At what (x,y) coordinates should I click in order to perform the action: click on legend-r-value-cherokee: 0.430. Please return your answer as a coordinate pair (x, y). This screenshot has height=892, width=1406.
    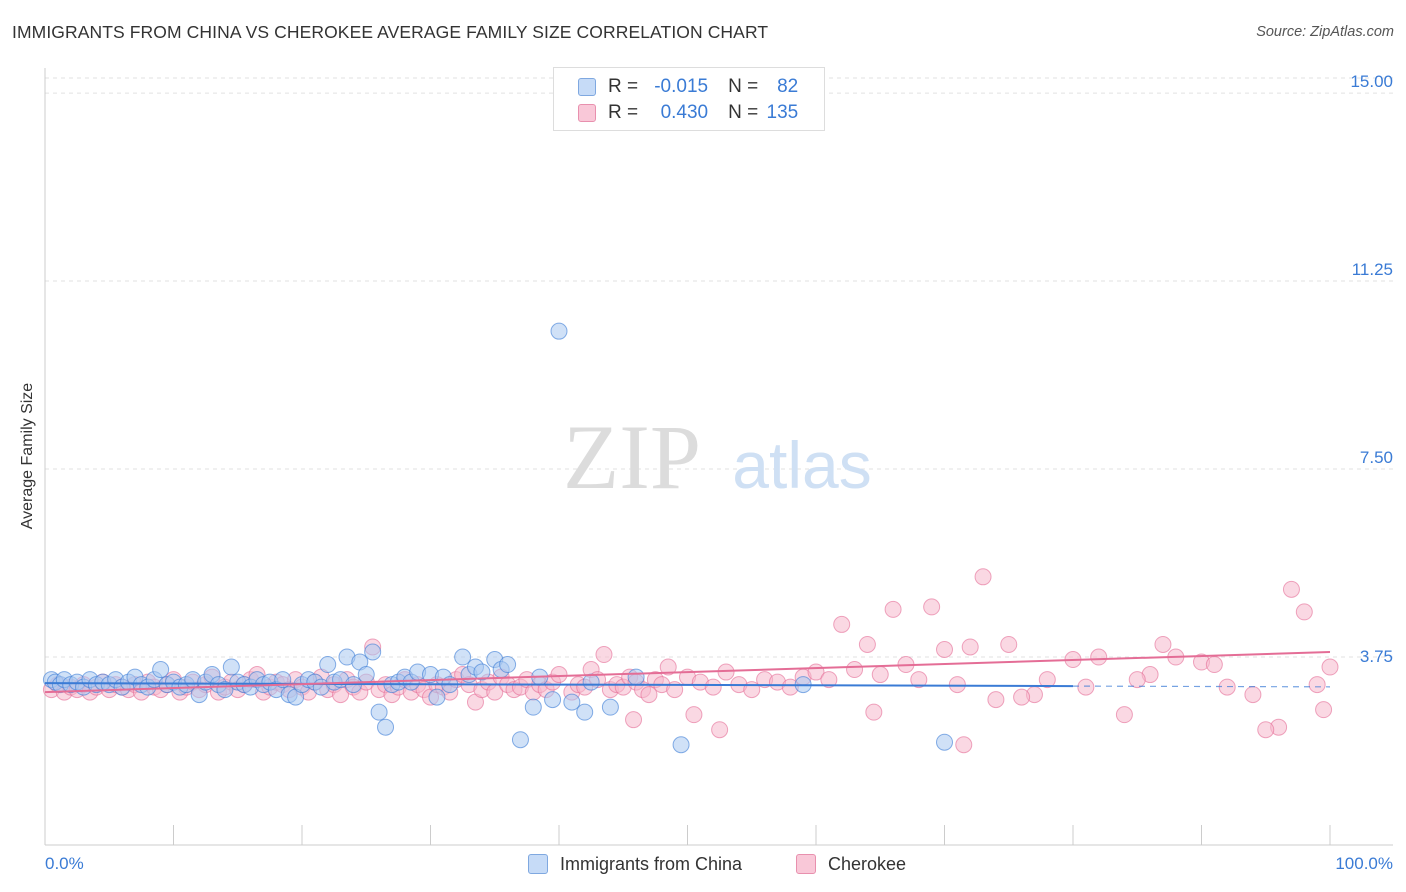
    Looking at the image, I should click on (684, 112).